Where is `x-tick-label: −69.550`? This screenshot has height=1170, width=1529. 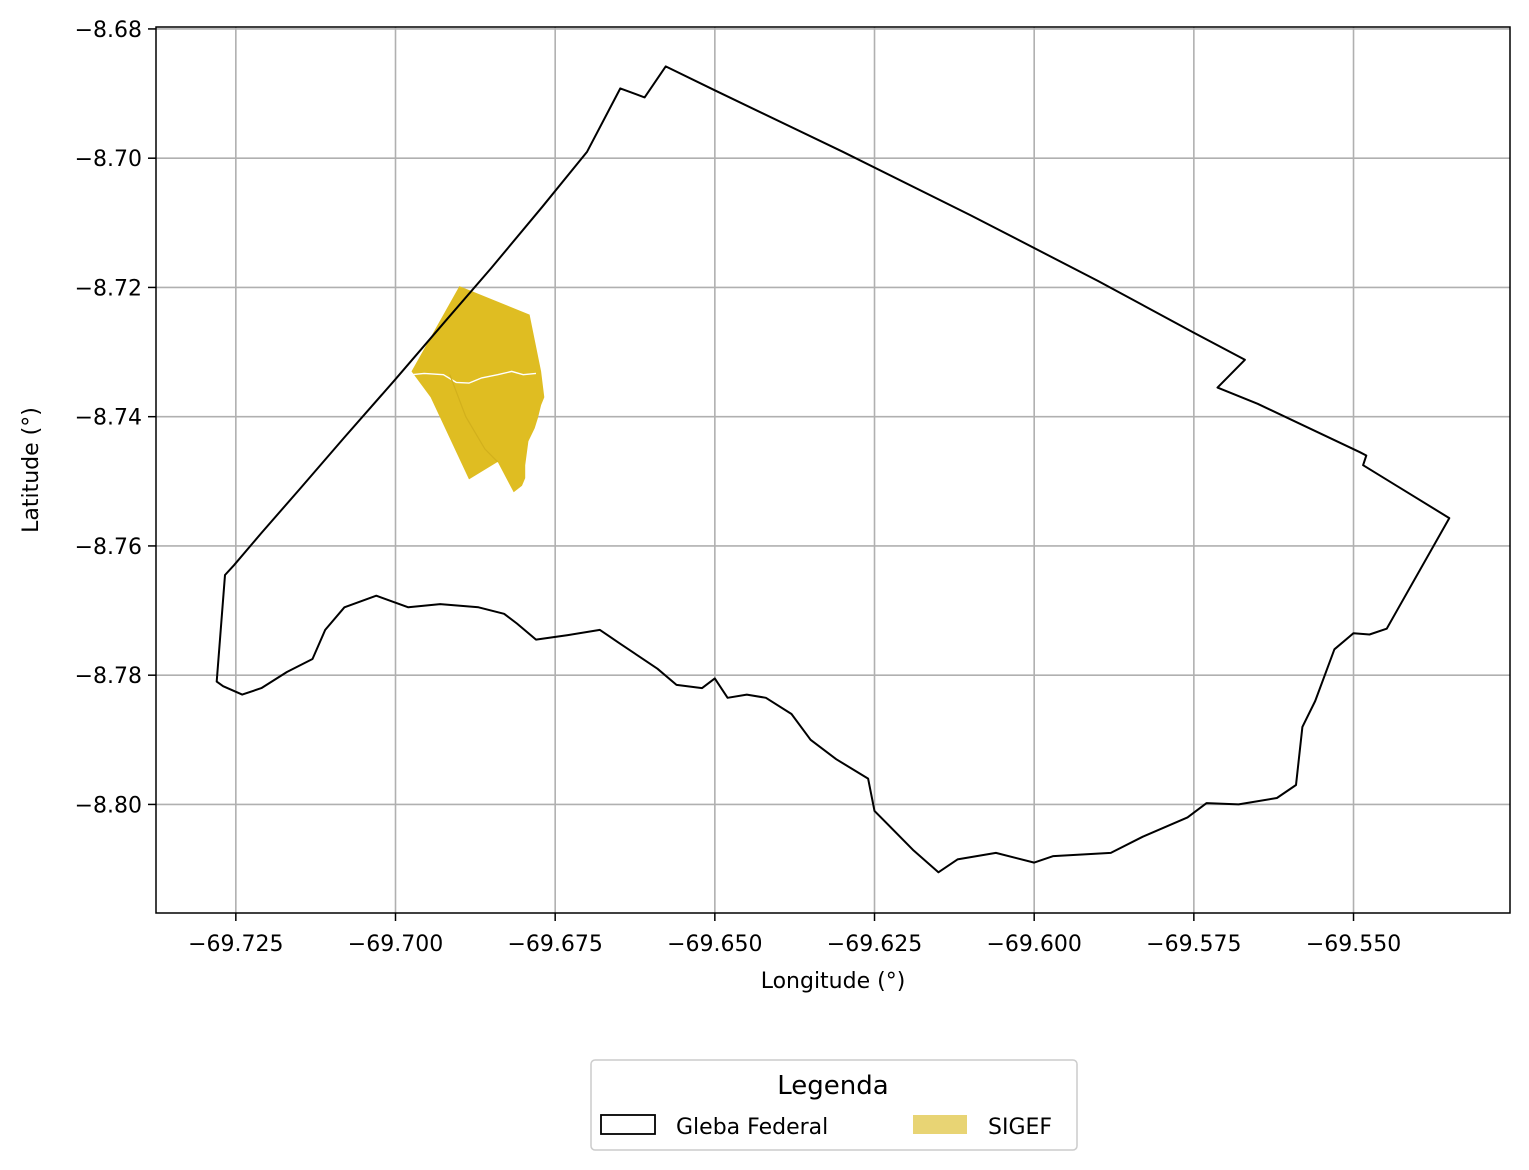
x-tick-label: −69.550 is located at coordinates (1353, 944).